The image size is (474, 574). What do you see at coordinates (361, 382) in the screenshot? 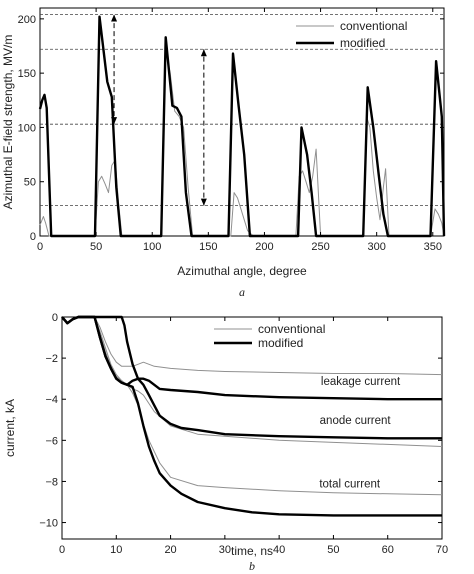
I see `annotation-leakage-current: leakage current` at bounding box center [361, 382].